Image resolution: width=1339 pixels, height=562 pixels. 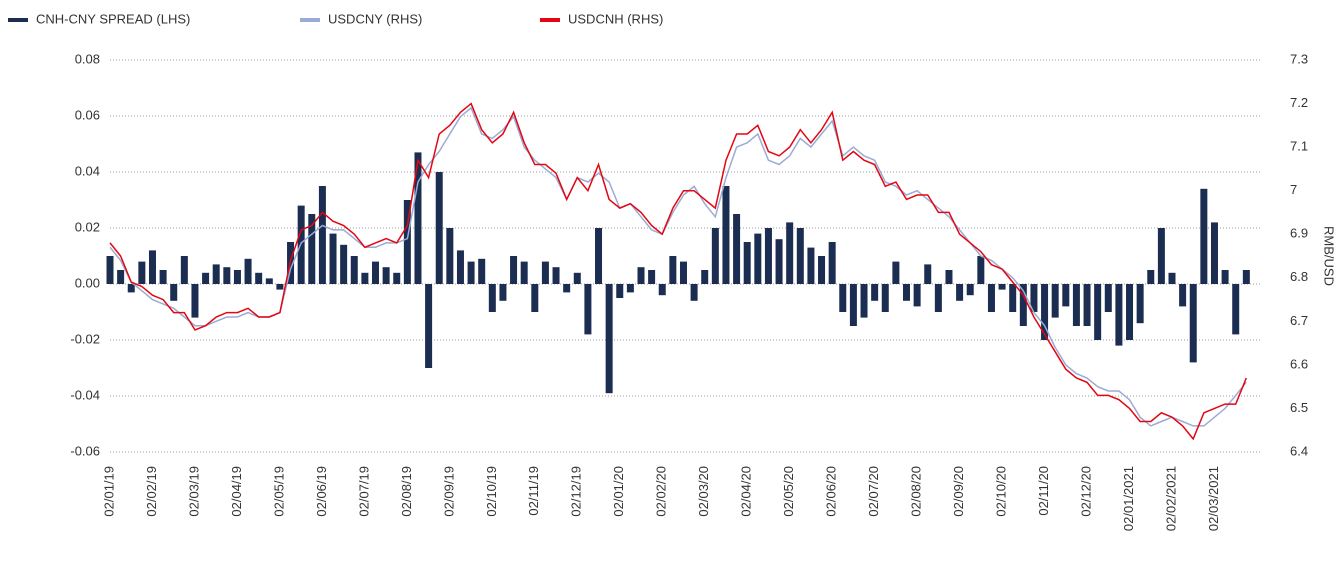 What do you see at coordinates (321, 491) in the screenshot?
I see `x-tick-label: 02/06/19` at bounding box center [321, 491].